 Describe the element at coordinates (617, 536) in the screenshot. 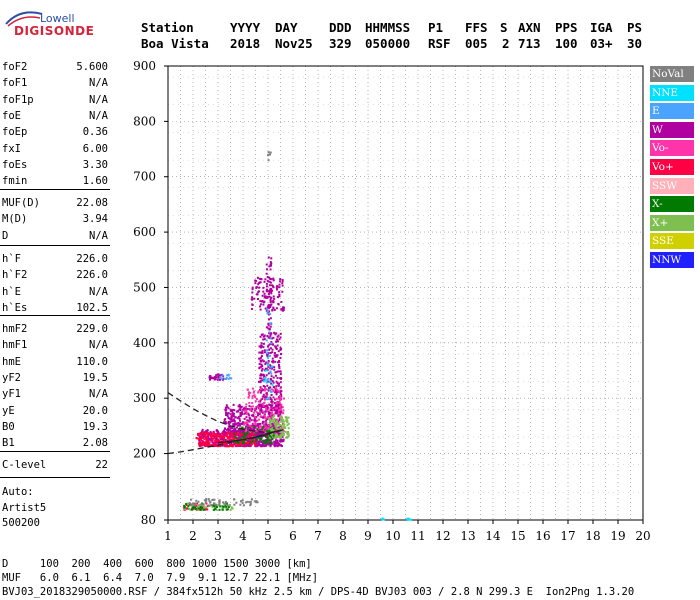

I see `x-tick-label: 19` at that location.